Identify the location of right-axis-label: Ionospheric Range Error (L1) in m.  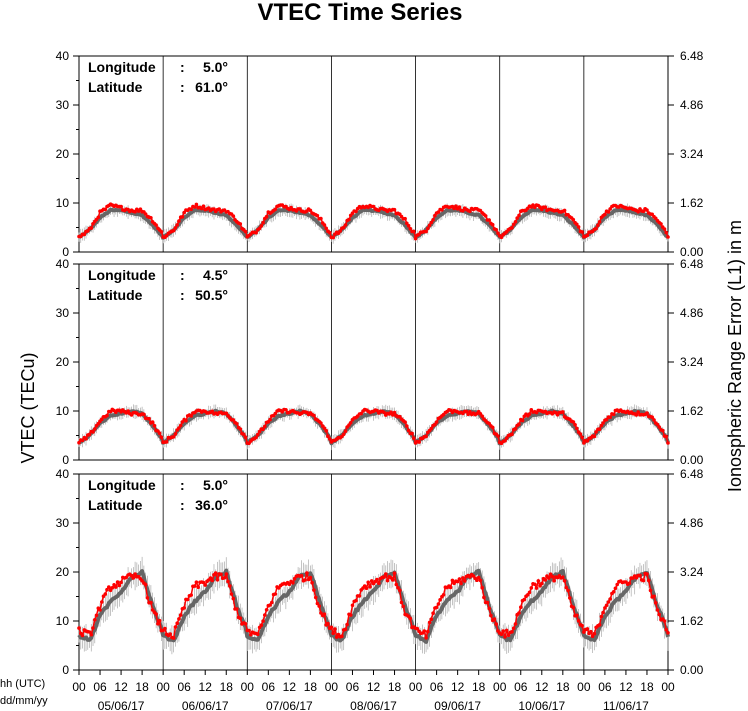
(735, 356).